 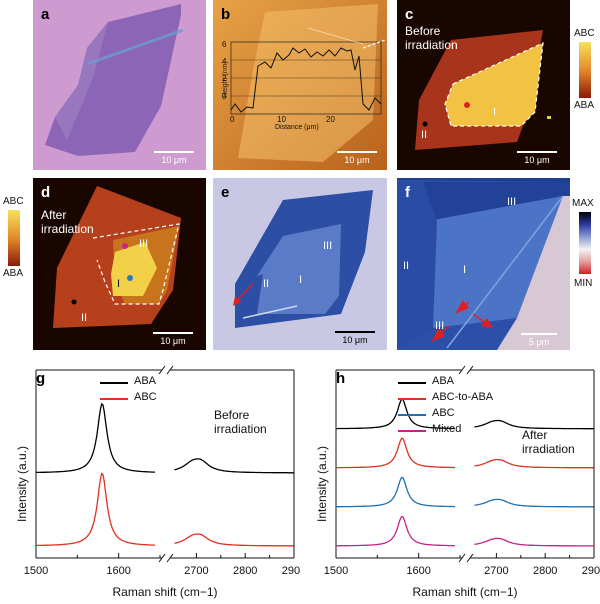 What do you see at coordinates (114, 399) in the screenshot?
I see `legend-line-abc` at bounding box center [114, 399].